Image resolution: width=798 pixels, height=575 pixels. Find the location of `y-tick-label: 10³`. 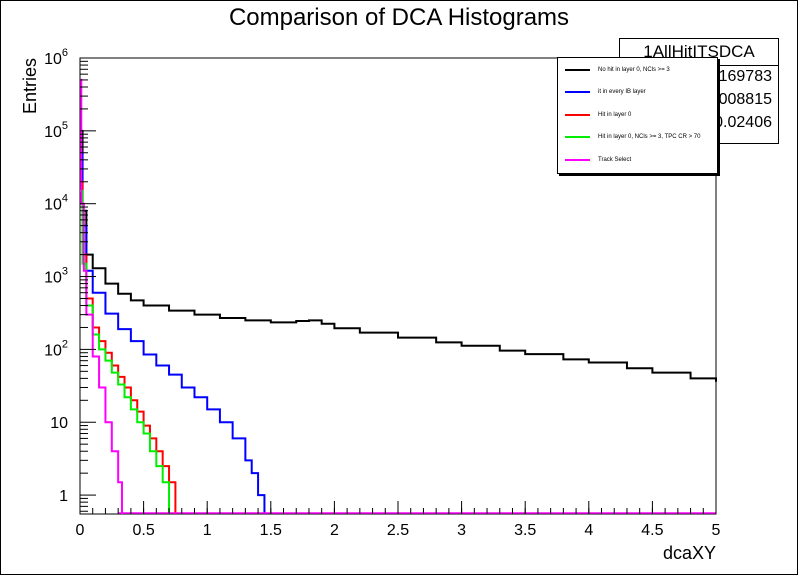

y-tick-label: 10³ is located at coordinates (56, 276).